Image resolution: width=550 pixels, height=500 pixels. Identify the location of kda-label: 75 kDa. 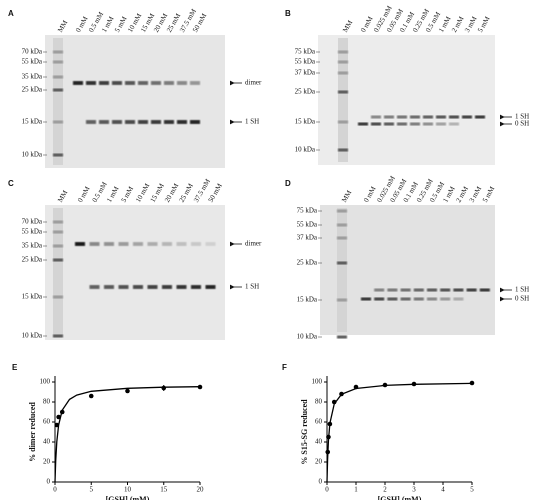
(307, 211).